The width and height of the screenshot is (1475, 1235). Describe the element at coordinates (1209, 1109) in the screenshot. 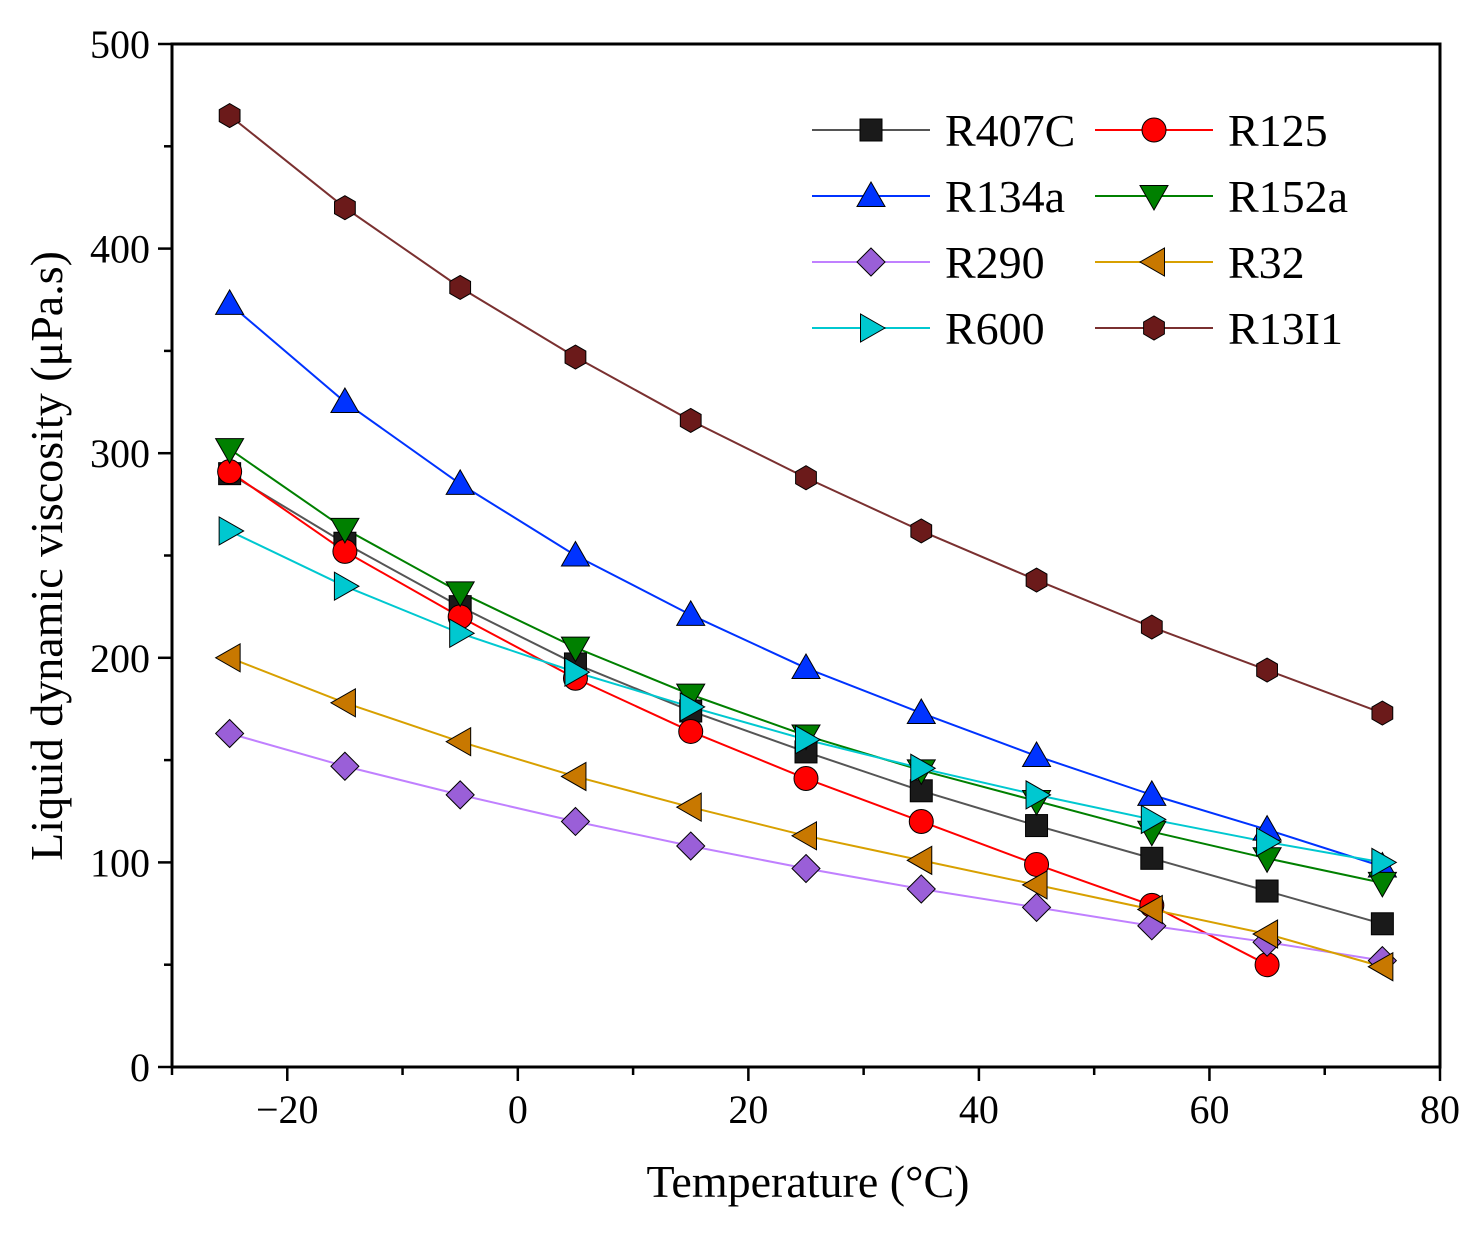

I see `x-tick-label: 60` at that location.